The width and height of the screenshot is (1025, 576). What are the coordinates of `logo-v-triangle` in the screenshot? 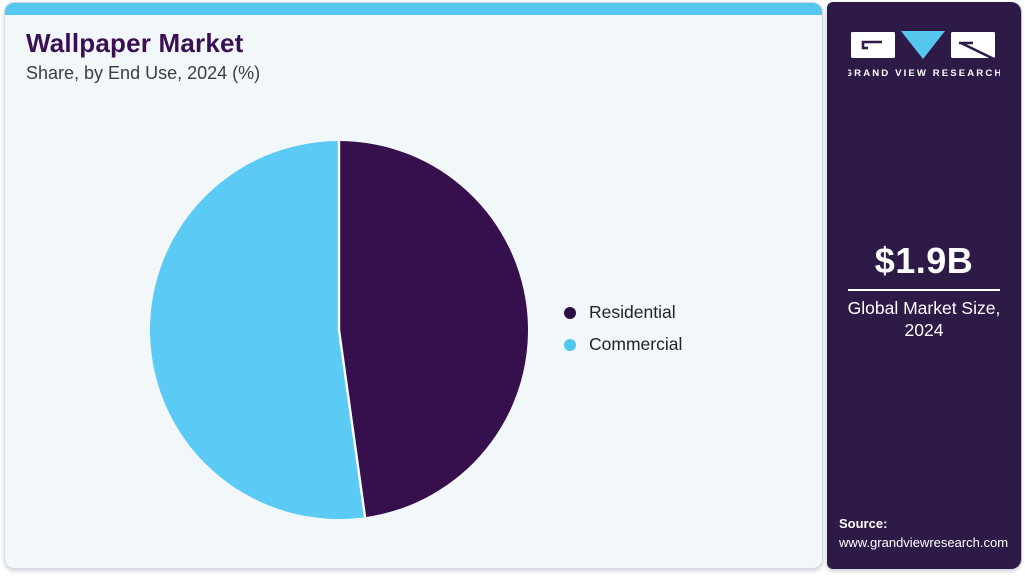 It's located at (923, 45).